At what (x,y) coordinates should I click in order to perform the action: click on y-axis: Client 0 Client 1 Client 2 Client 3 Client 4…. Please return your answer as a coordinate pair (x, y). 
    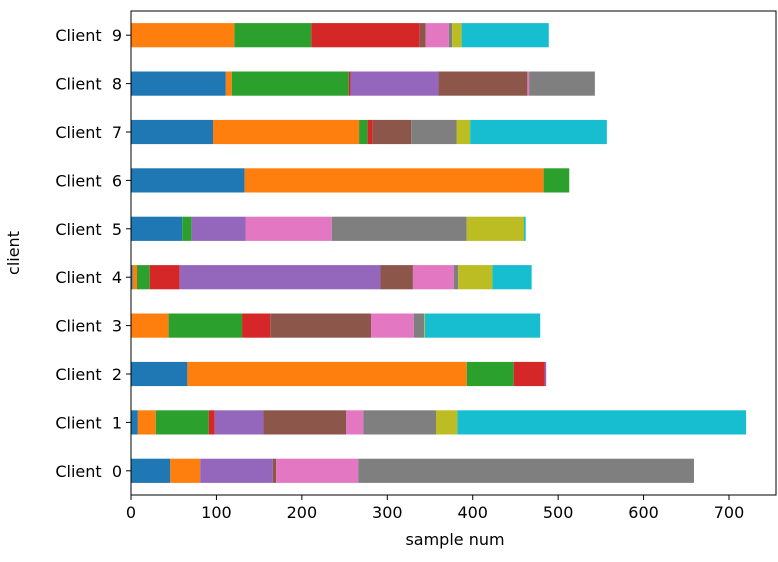
    Looking at the image, I should click on (93, 253).